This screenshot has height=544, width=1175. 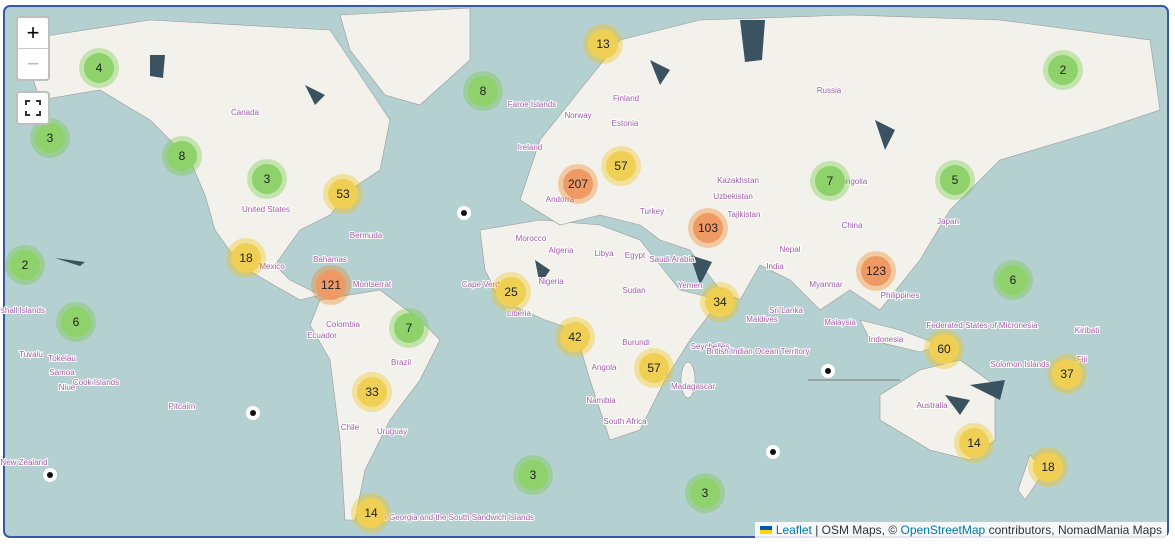 What do you see at coordinates (693, 386) in the screenshot?
I see `place-label: Madagascar` at bounding box center [693, 386].